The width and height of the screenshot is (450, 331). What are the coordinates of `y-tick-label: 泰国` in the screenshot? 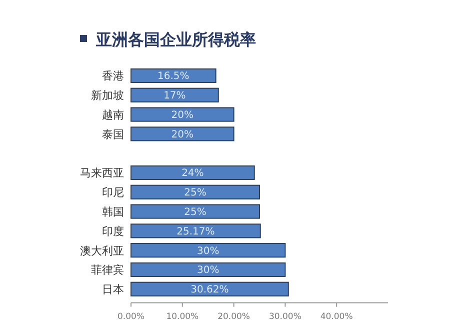 It's located at (113, 134).